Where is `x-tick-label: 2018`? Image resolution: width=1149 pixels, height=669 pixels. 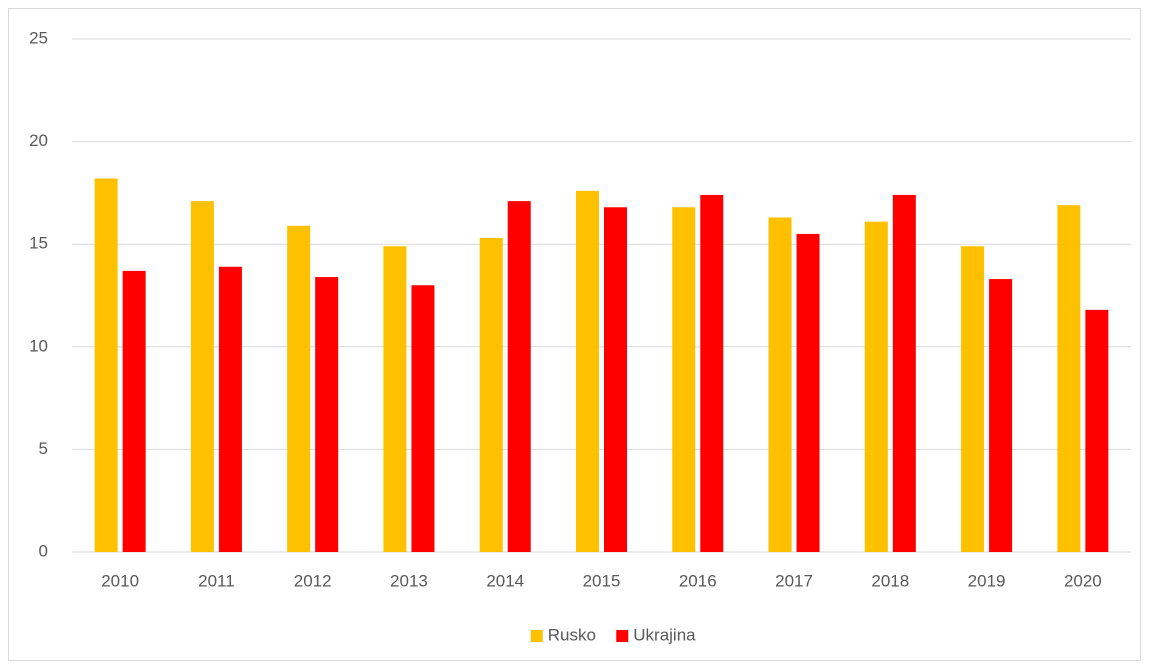 x-tick-label: 2018 is located at coordinates (890, 580).